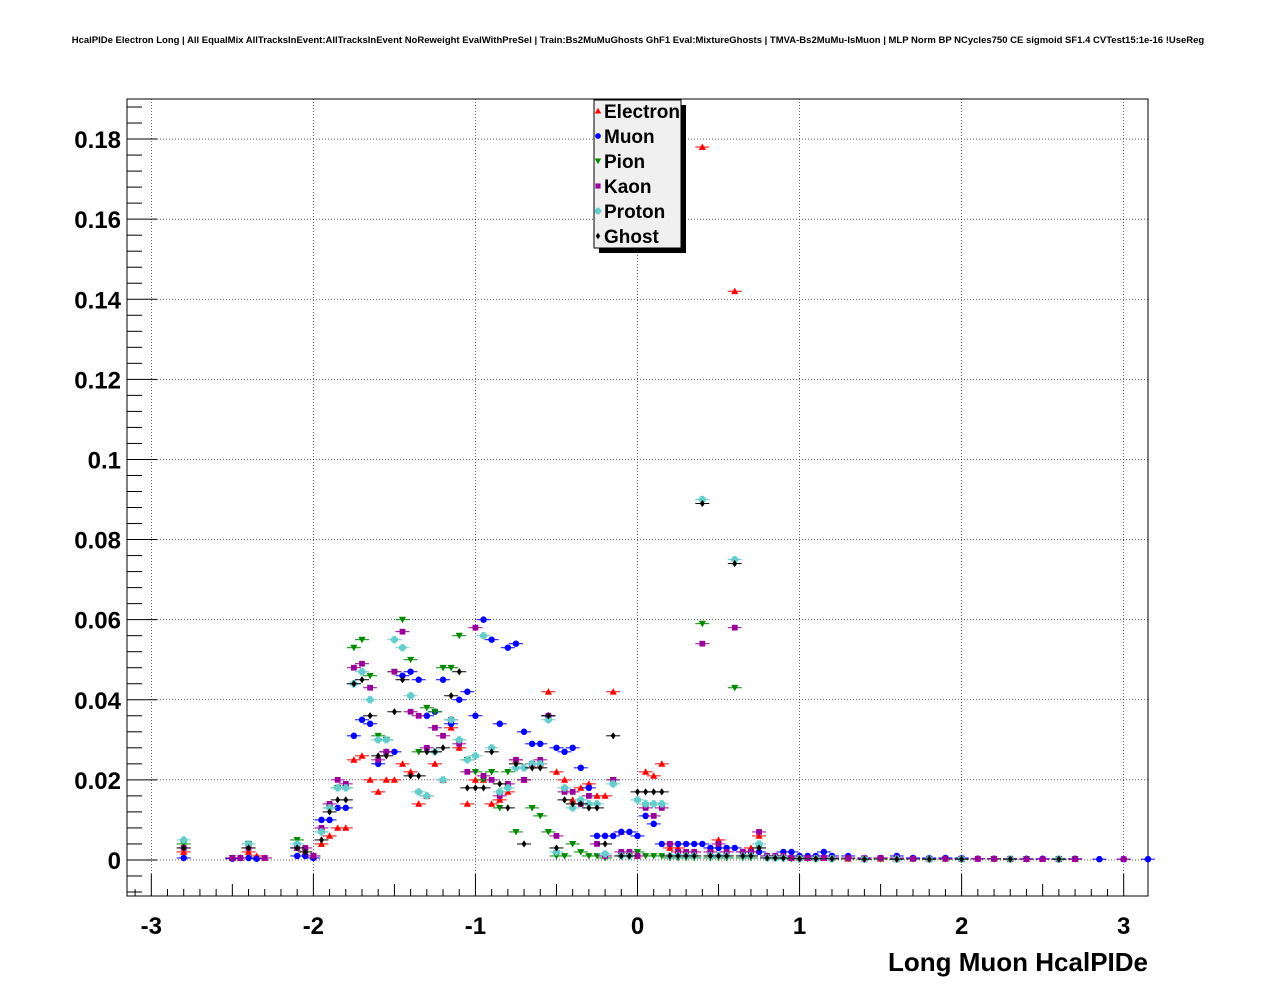 The height and width of the screenshot is (996, 1276). What do you see at coordinates (637, 112) in the screenshot?
I see `legend-entry: Electron` at bounding box center [637, 112].